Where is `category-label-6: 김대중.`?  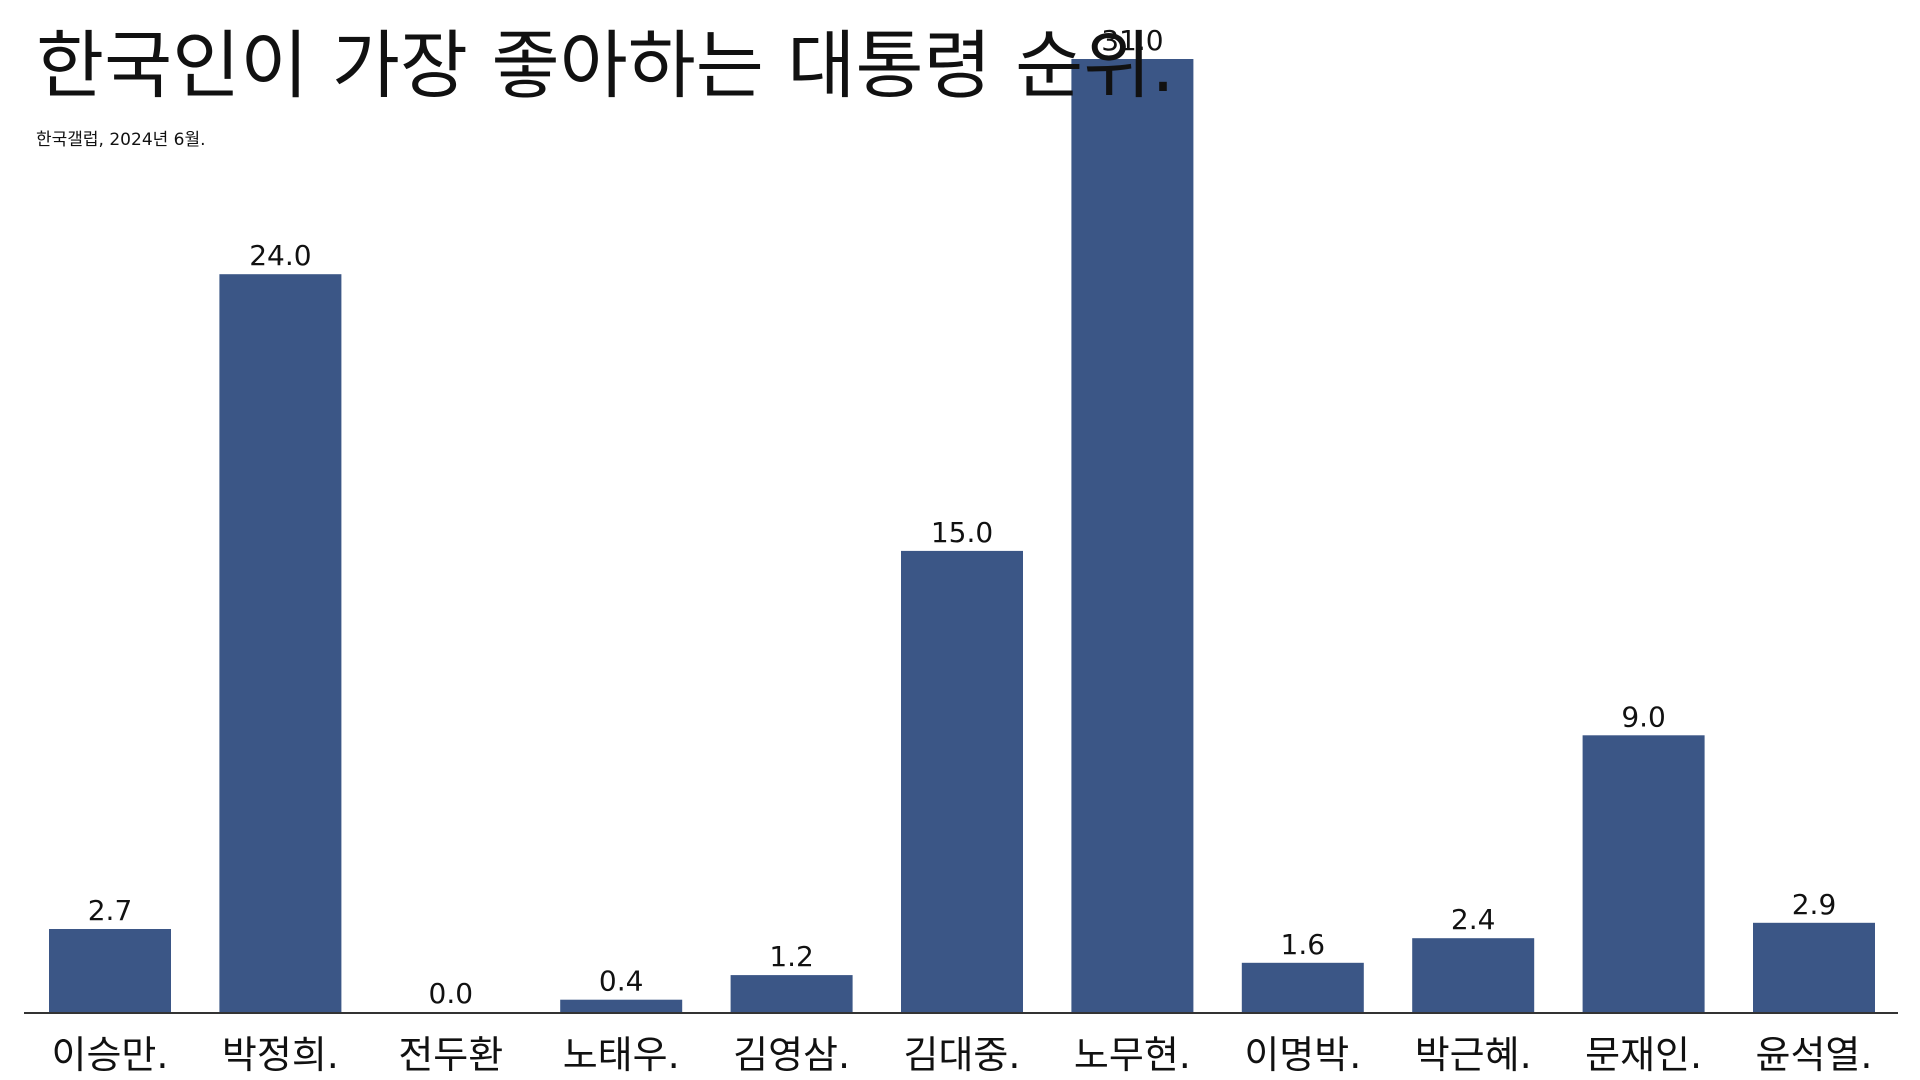 category-label-6: 김대중. is located at coordinates (962, 1055).